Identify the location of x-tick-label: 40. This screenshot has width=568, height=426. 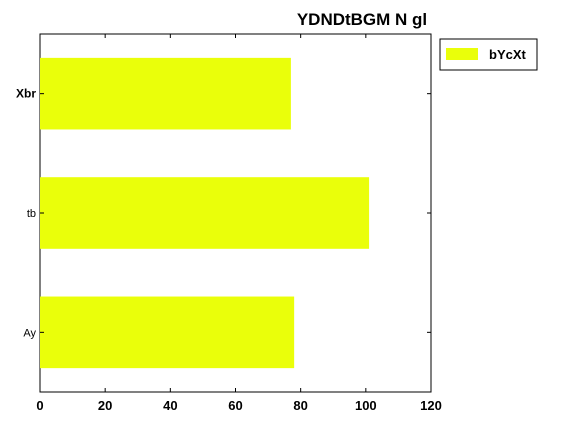
(170, 405).